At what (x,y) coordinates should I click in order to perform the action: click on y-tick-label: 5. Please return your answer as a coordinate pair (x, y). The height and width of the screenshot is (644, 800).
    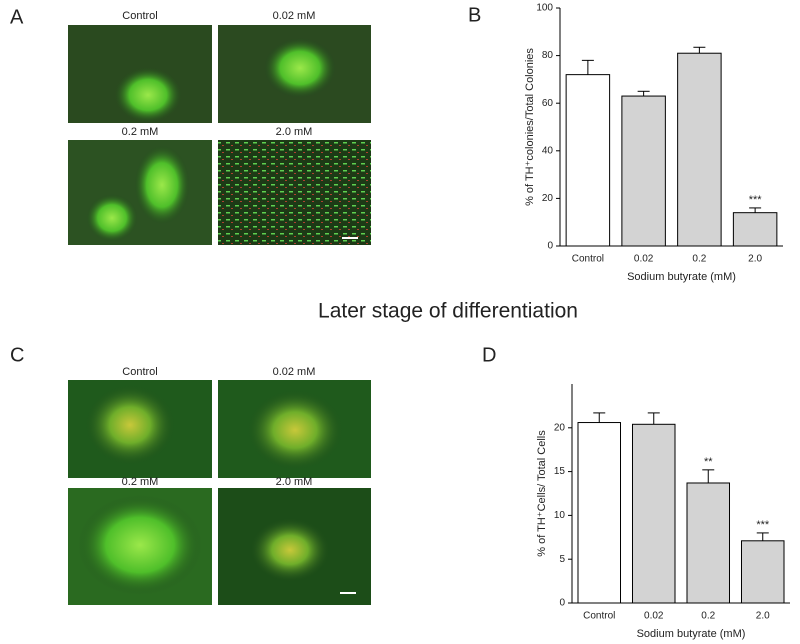
    Looking at the image, I should click on (562, 559).